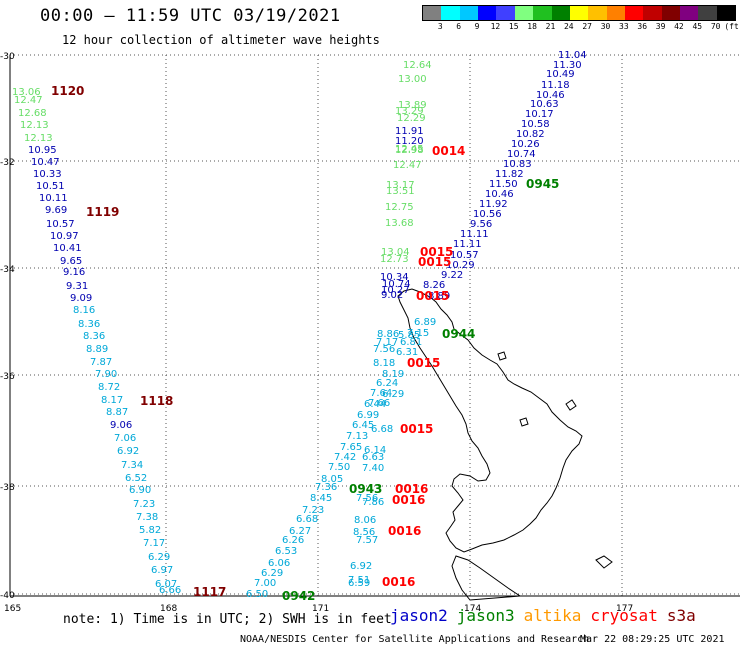  Describe the element at coordinates (459, 26) in the screenshot. I see `color-scale-label: 6` at that location.